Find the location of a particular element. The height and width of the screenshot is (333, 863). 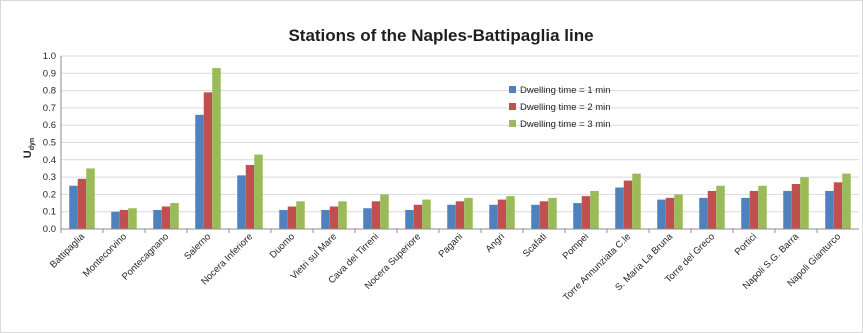

x-tick-label: Pagani is located at coordinates (450, 245).